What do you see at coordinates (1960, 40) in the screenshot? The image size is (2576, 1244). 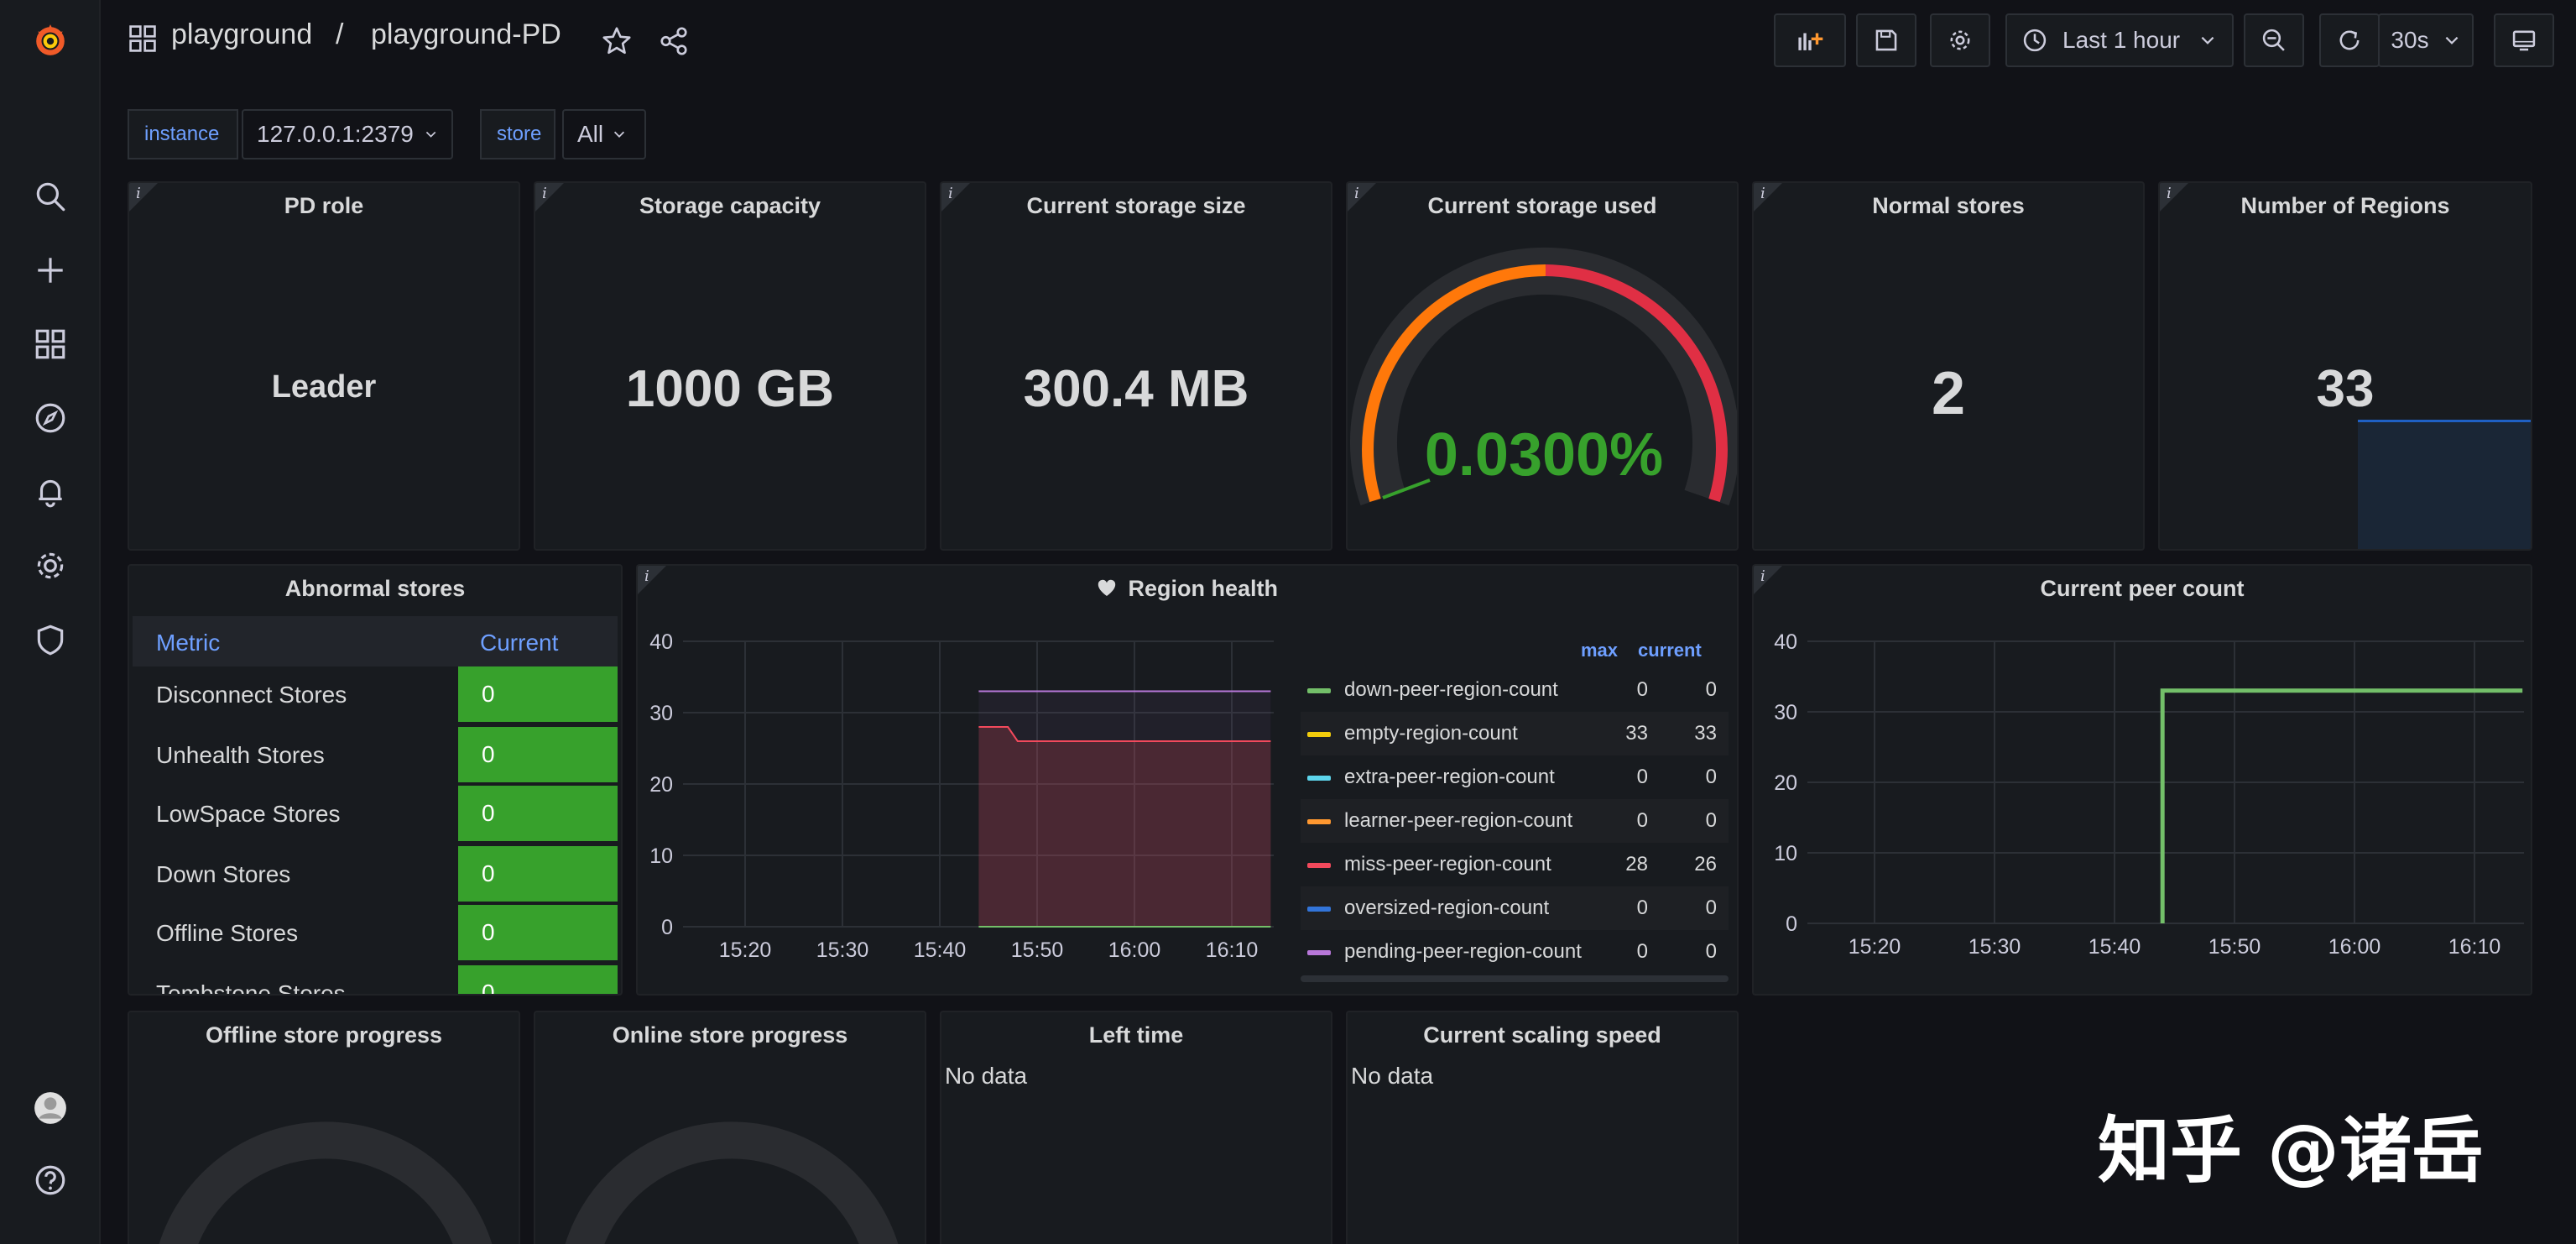 I see `dashboard-settings-button` at bounding box center [1960, 40].